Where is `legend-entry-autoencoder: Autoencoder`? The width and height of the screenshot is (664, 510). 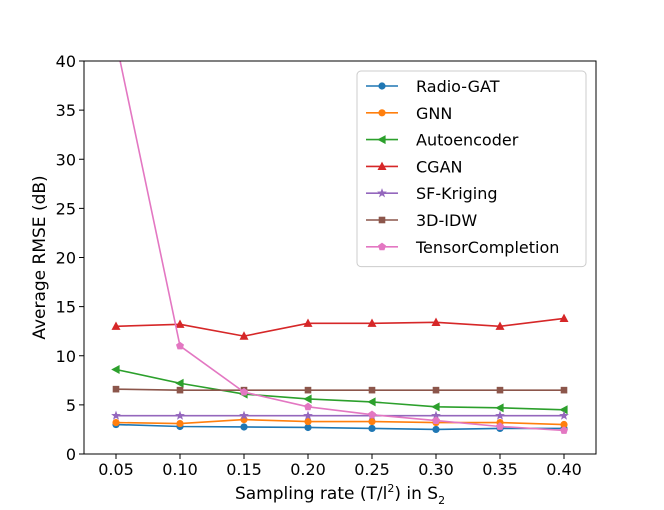 legend-entry-autoencoder: Autoencoder is located at coordinates (442, 140).